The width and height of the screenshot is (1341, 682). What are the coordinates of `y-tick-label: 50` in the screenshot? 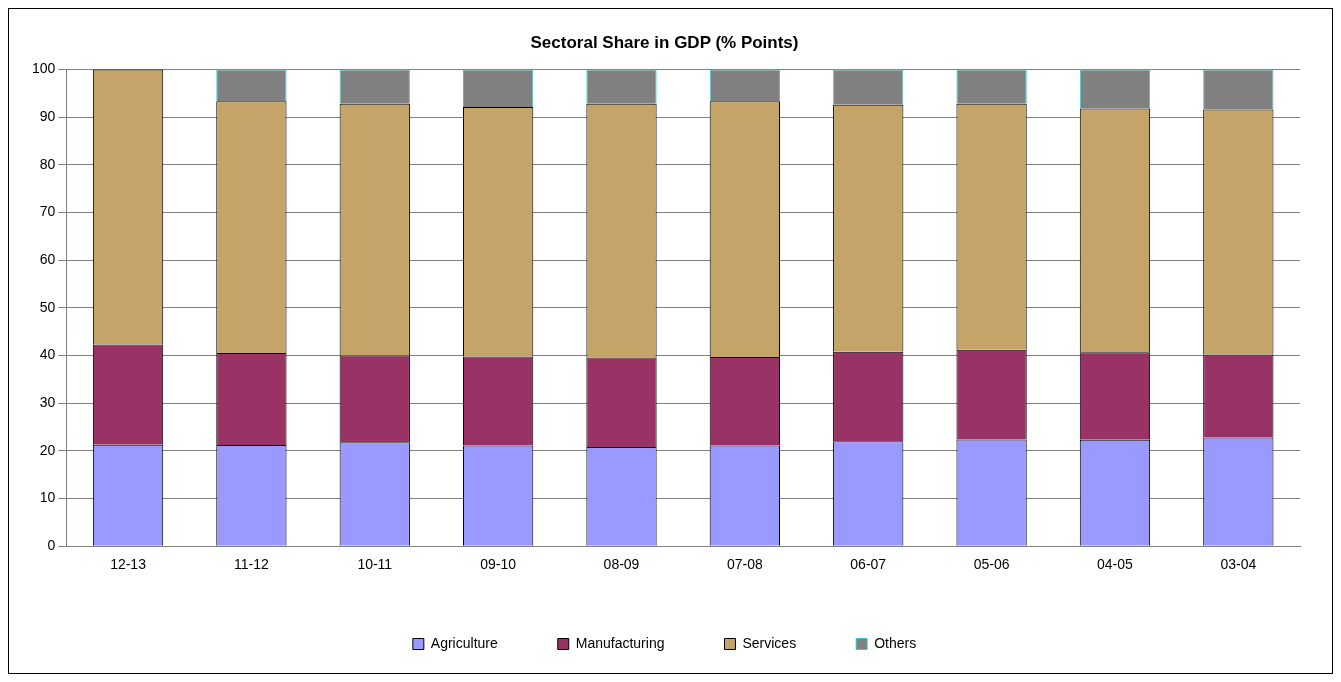 It's located at (47, 306).